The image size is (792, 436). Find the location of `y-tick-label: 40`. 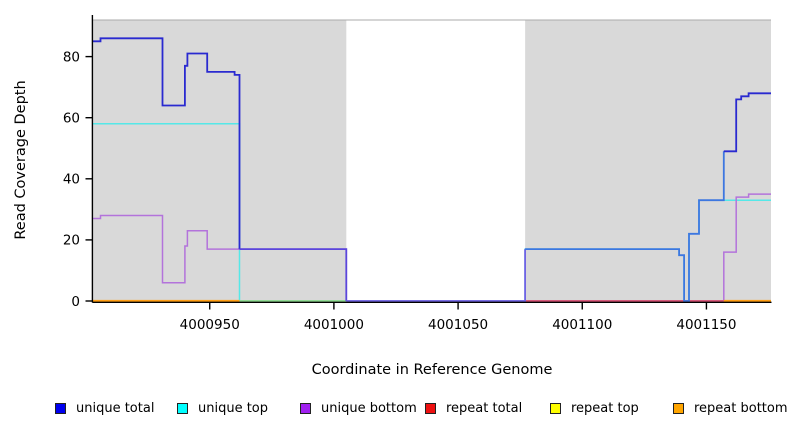

y-tick-label: 40 is located at coordinates (71, 180).